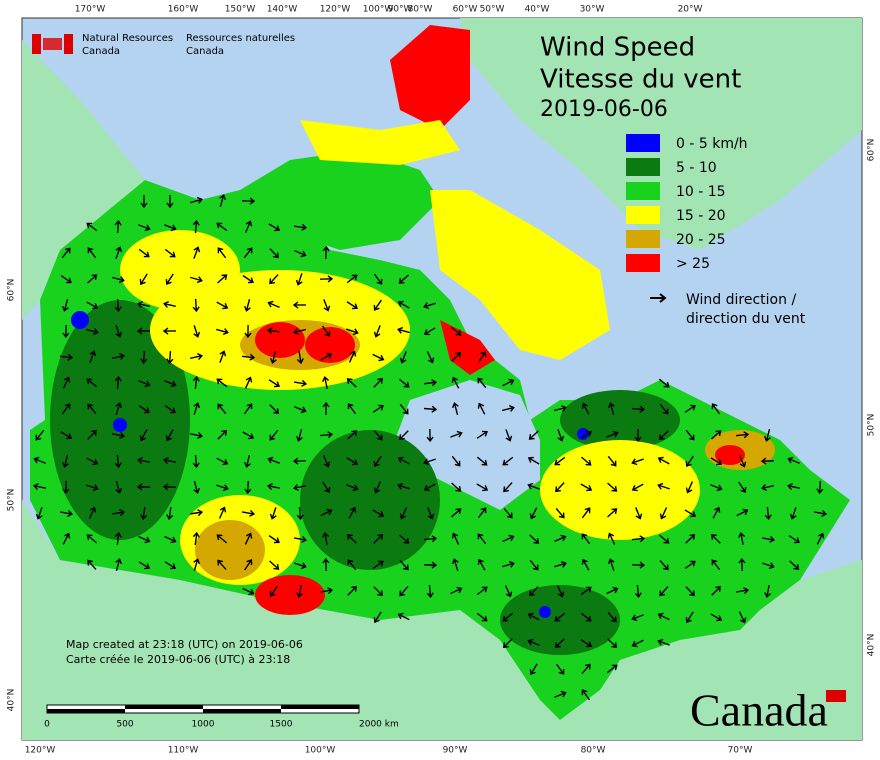 The width and height of the screenshot is (880, 760). I want to click on legend-arrow-label: Wind direction /, so click(741, 300).